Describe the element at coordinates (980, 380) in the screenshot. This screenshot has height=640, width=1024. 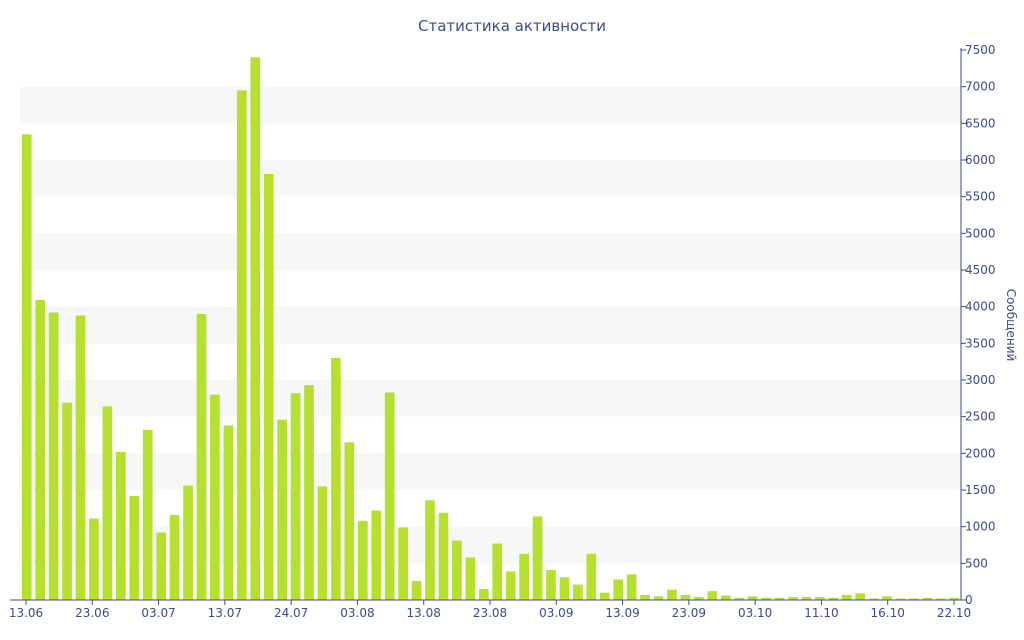
I see `y-tick-label: 3000` at that location.